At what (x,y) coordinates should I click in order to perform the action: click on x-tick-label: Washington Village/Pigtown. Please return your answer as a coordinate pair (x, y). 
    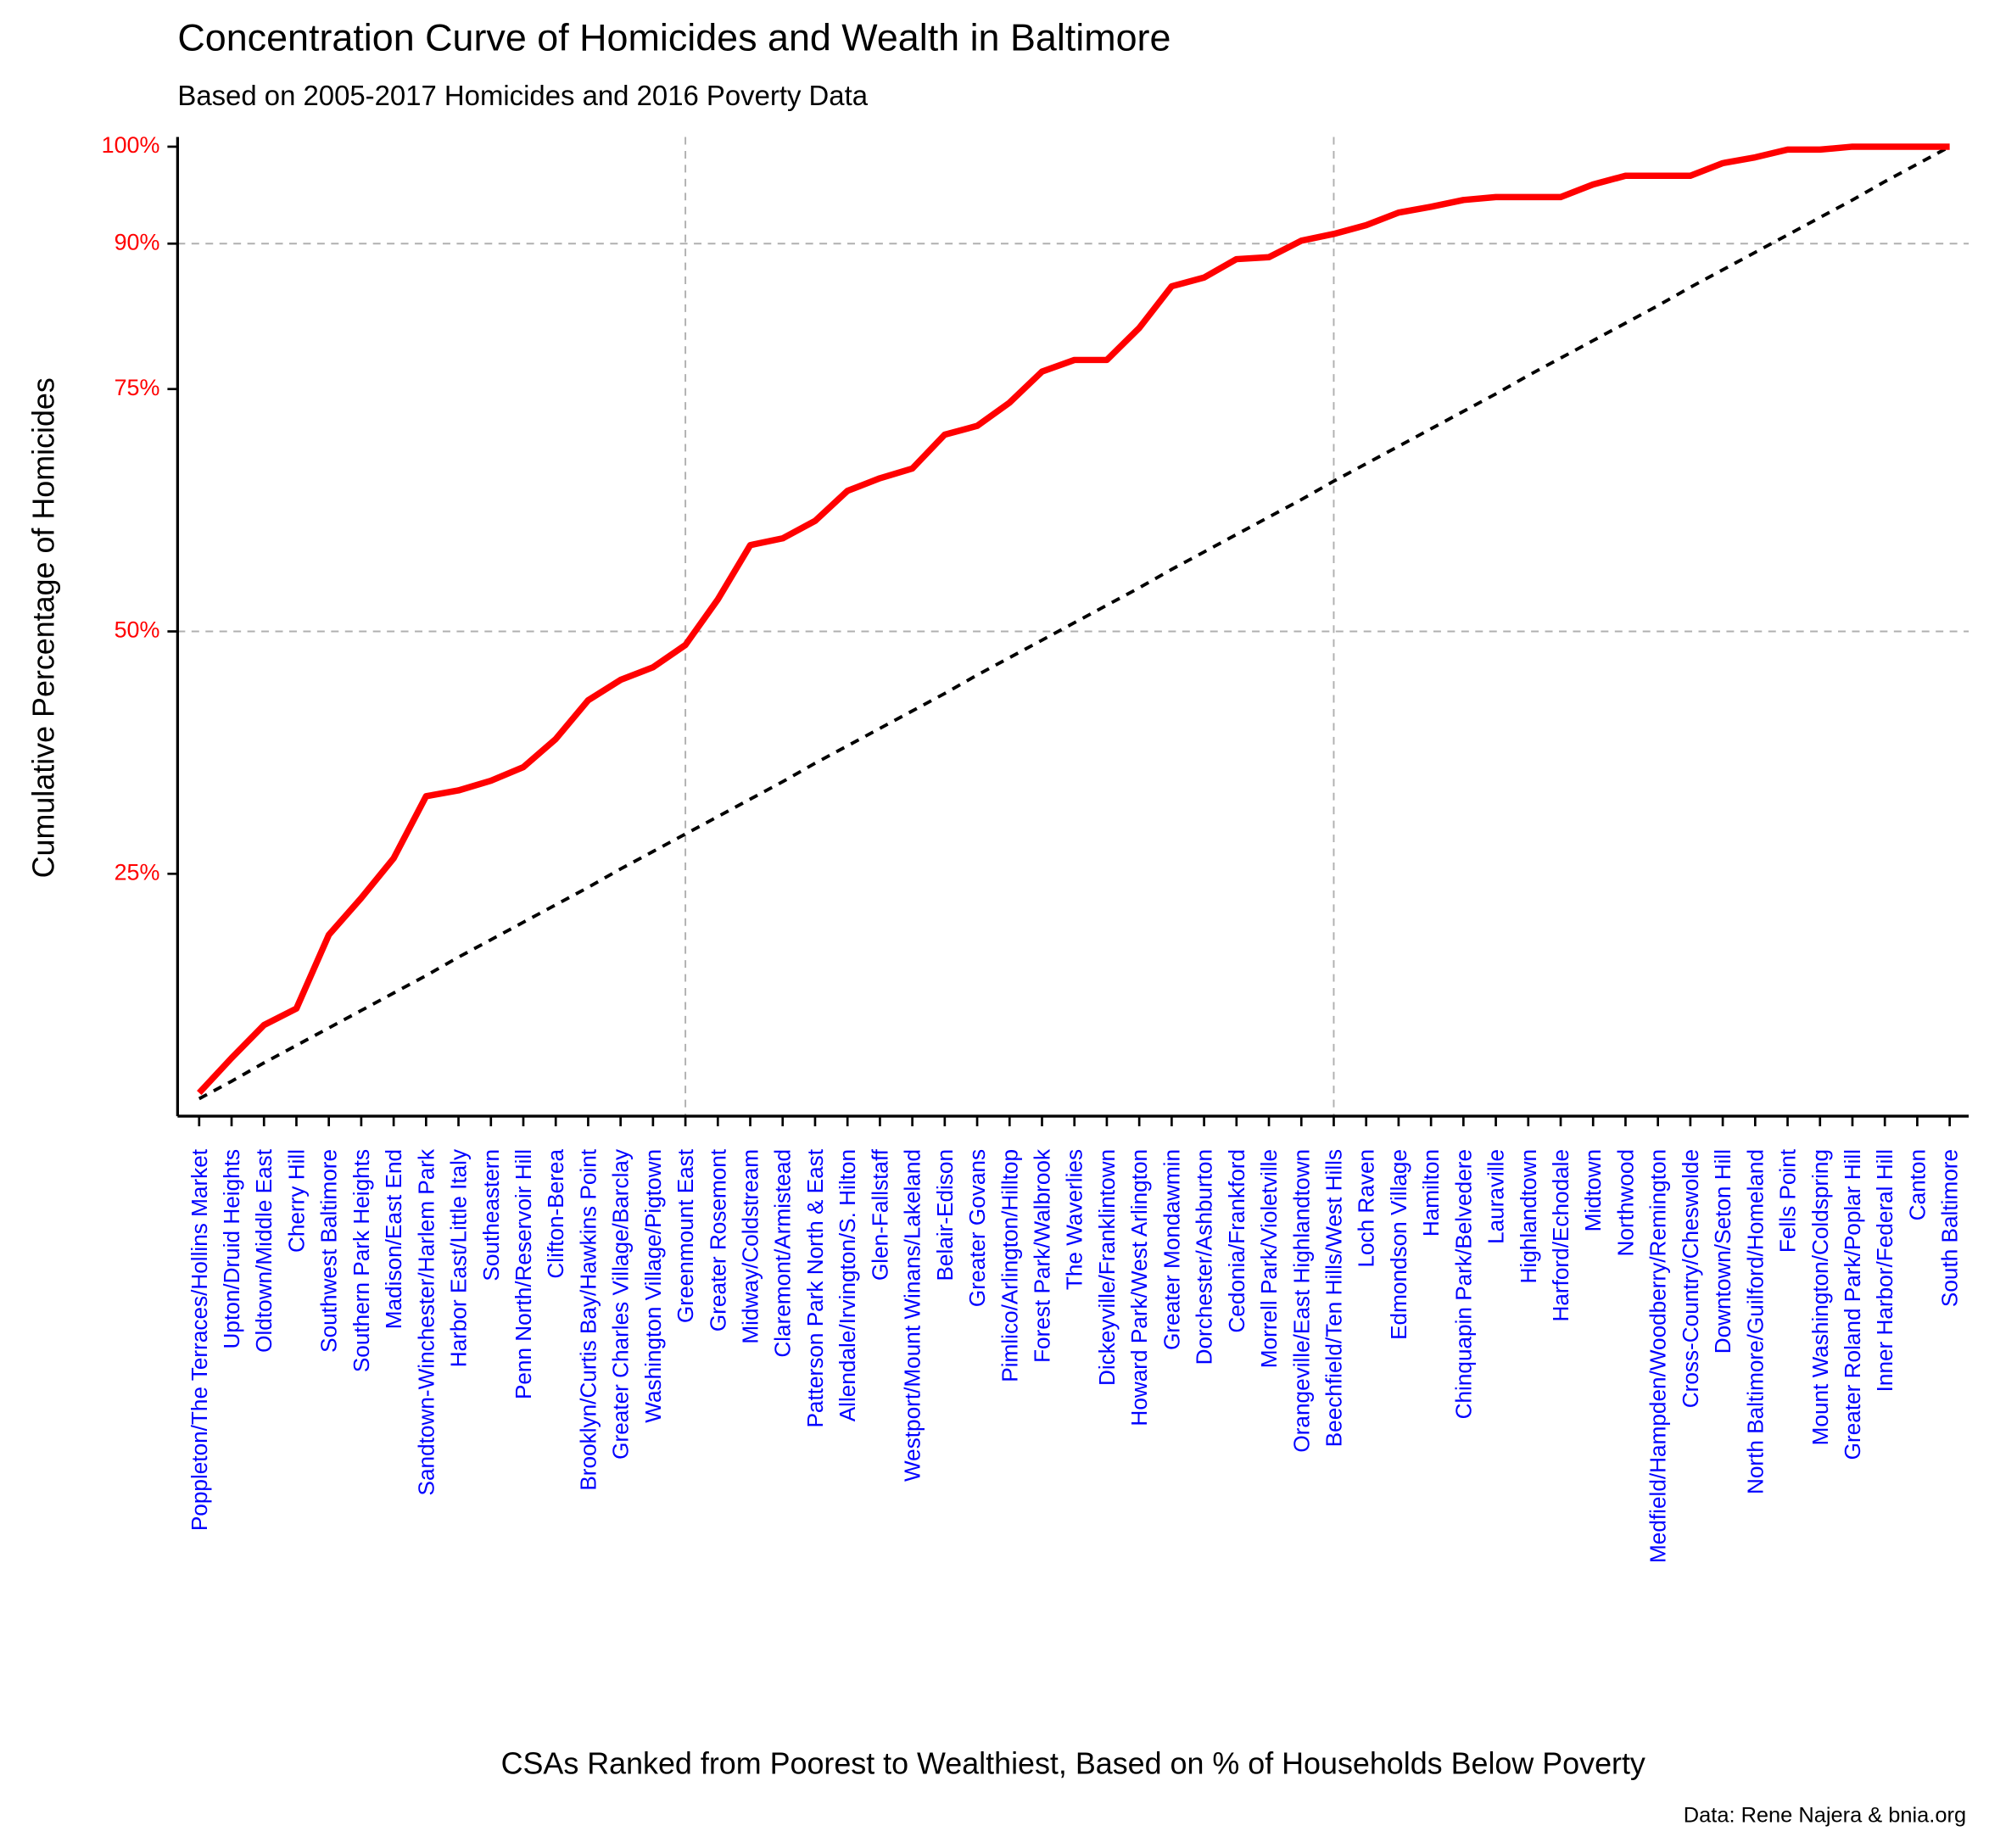
    Looking at the image, I should click on (653, 1286).